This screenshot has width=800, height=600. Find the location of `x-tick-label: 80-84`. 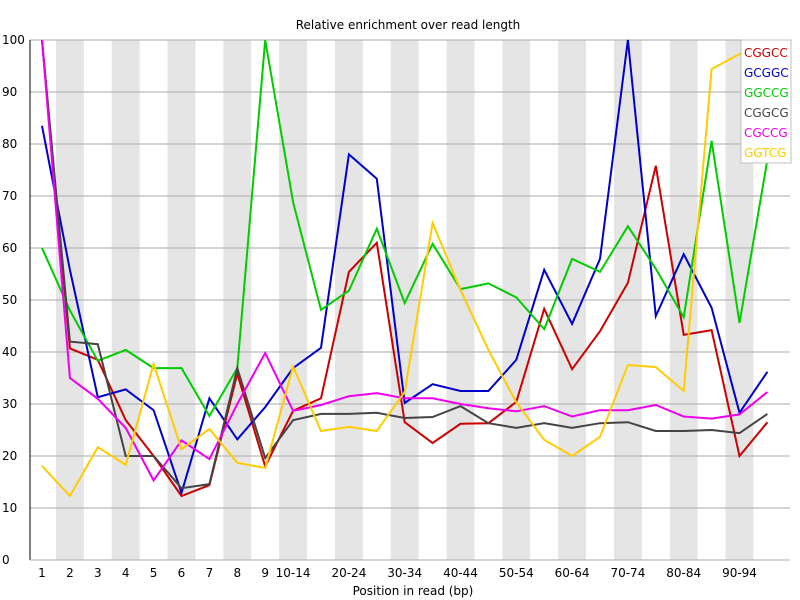

x-tick-label: 80-84 is located at coordinates (683, 573).